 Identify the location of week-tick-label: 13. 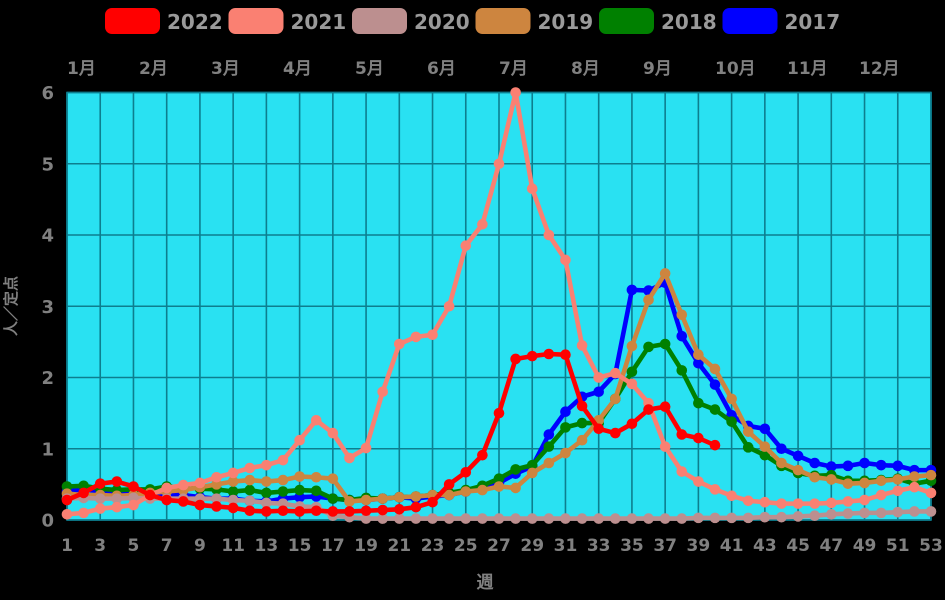
(267, 546).